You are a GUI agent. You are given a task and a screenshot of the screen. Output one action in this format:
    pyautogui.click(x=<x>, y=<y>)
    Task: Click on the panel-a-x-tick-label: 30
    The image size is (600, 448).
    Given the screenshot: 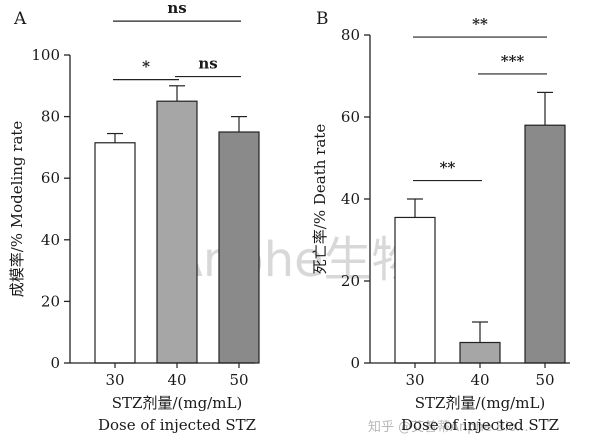 What is the action you would take?
    pyautogui.click(x=114, y=380)
    